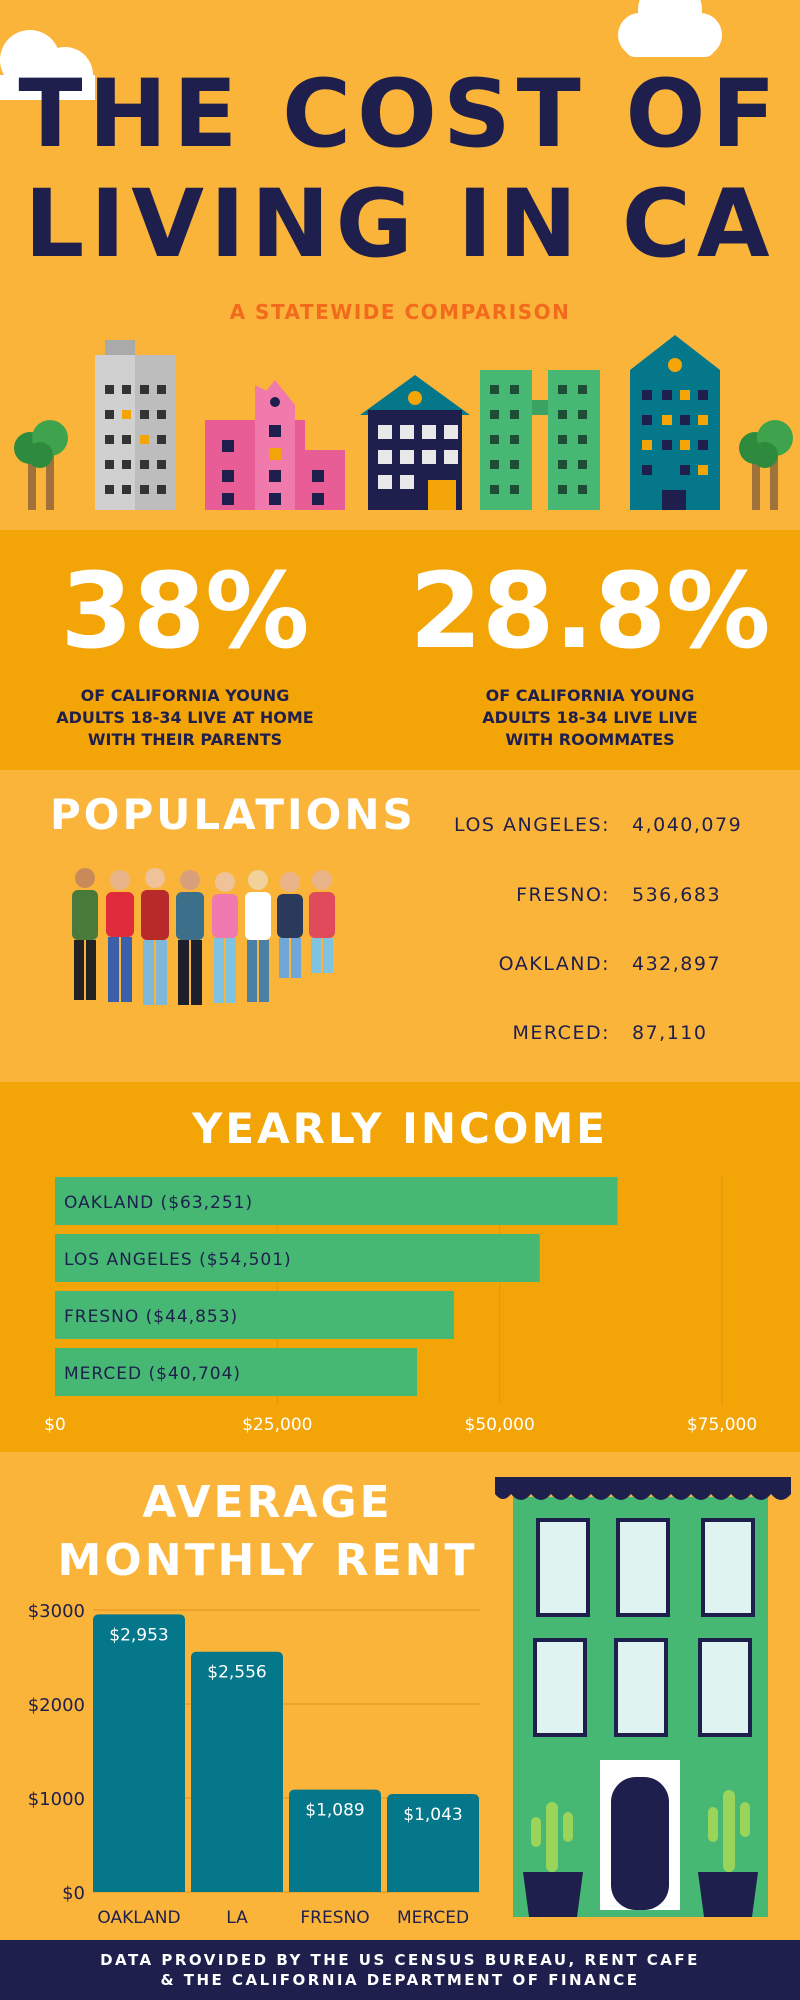 This screenshot has height=2000, width=800. What do you see at coordinates (56, 1612) in the screenshot?
I see `y-tick-label: $3000` at bounding box center [56, 1612].